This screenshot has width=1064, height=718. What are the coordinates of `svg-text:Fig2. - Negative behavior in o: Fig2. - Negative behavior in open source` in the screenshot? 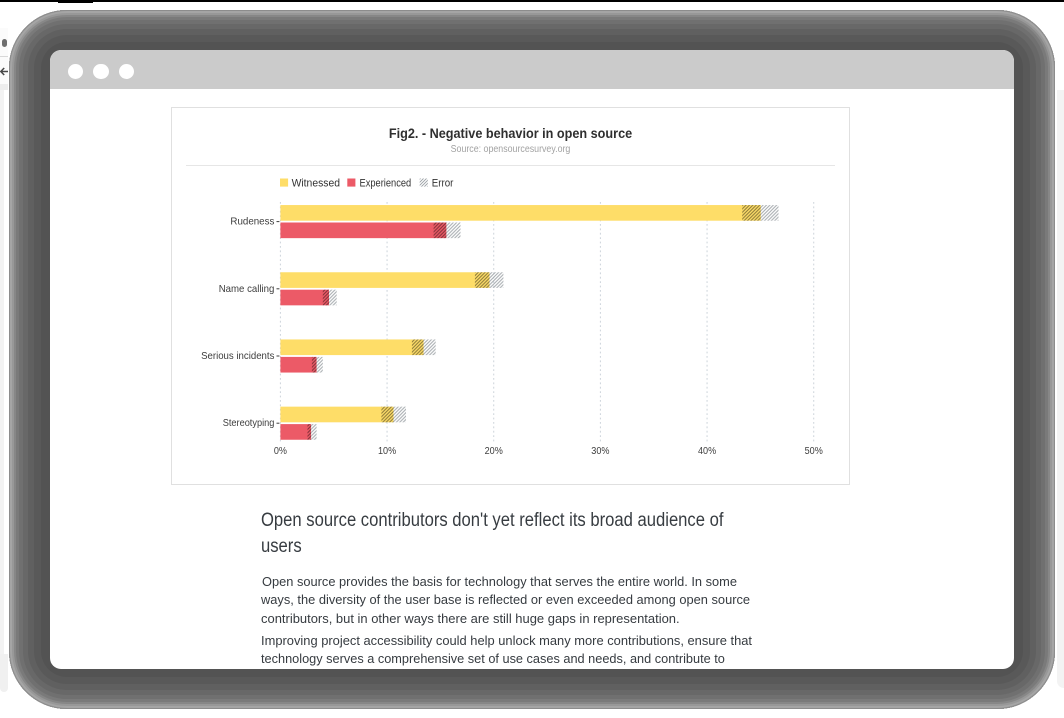 It's located at (511, 133).